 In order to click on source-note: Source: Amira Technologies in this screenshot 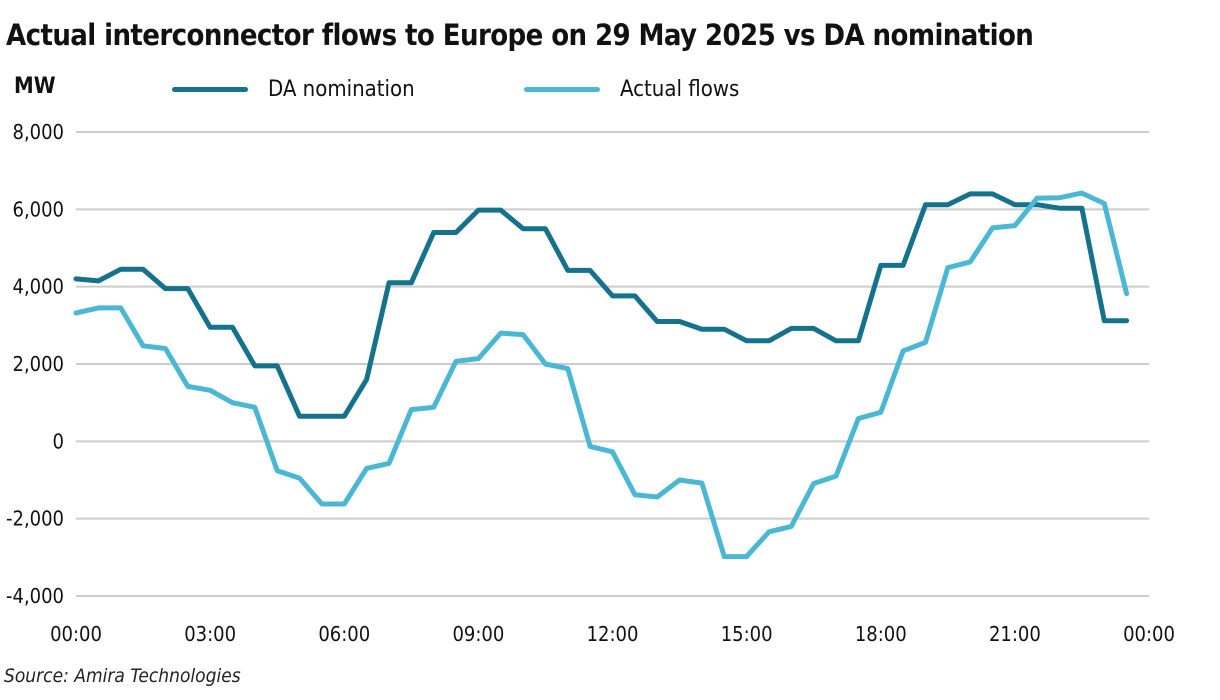, I will do `click(122, 676)`.